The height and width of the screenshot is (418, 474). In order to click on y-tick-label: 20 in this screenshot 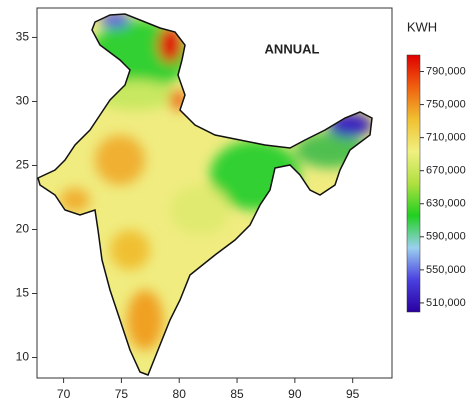, I will do `click(23, 229)`.